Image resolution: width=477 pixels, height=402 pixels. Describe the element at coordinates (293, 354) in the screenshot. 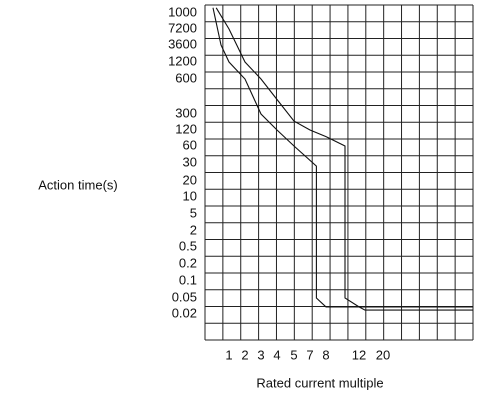

I see `x-tick-label: 5` at that location.